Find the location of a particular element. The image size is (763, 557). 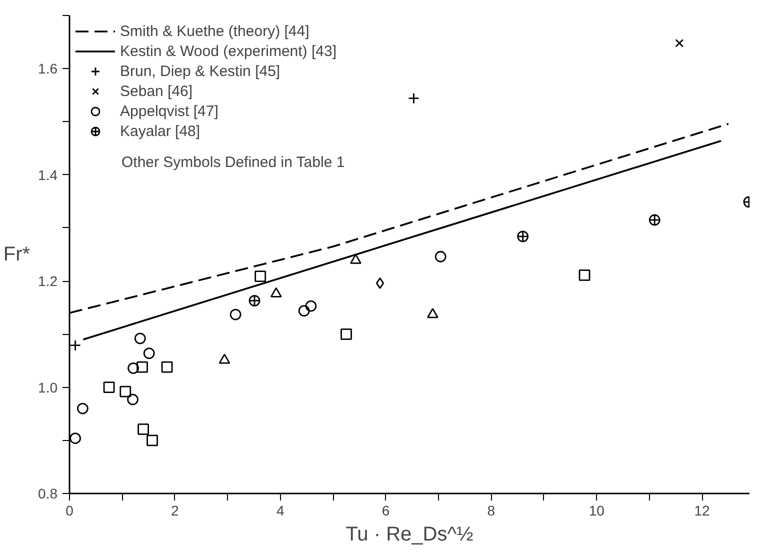

x-tick-label: 6 is located at coordinates (386, 510).